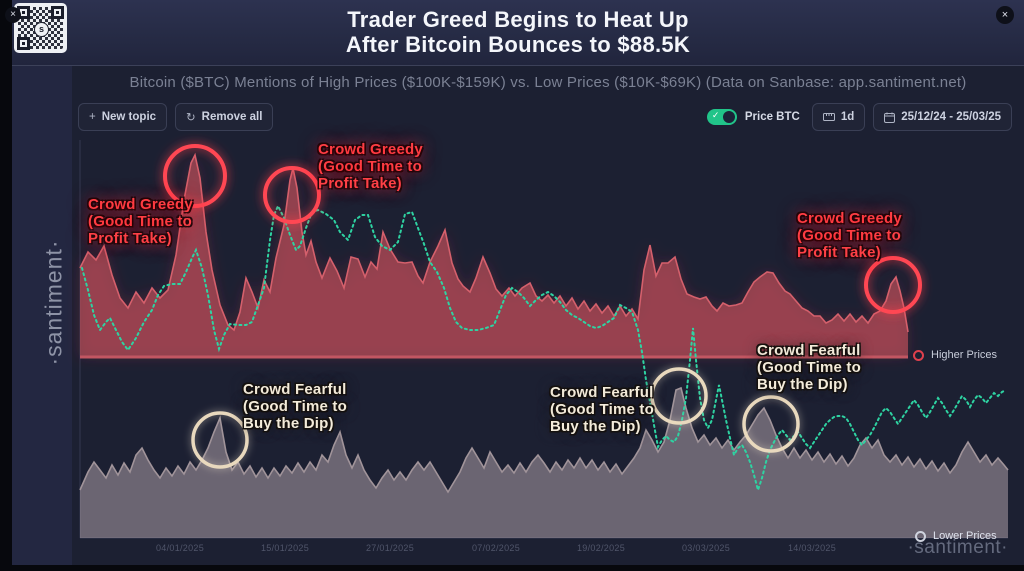 This screenshot has width=1024, height=571. I want to click on date-range-label: 25/12/24 - 25/03/25, so click(951, 117).